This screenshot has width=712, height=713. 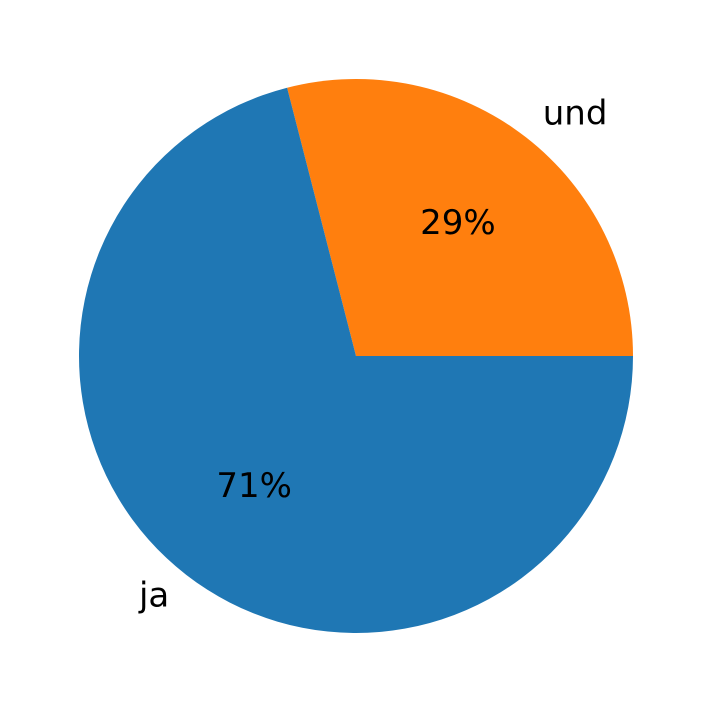 What do you see at coordinates (575, 114) in the screenshot?
I see `slice-label-und: und` at bounding box center [575, 114].